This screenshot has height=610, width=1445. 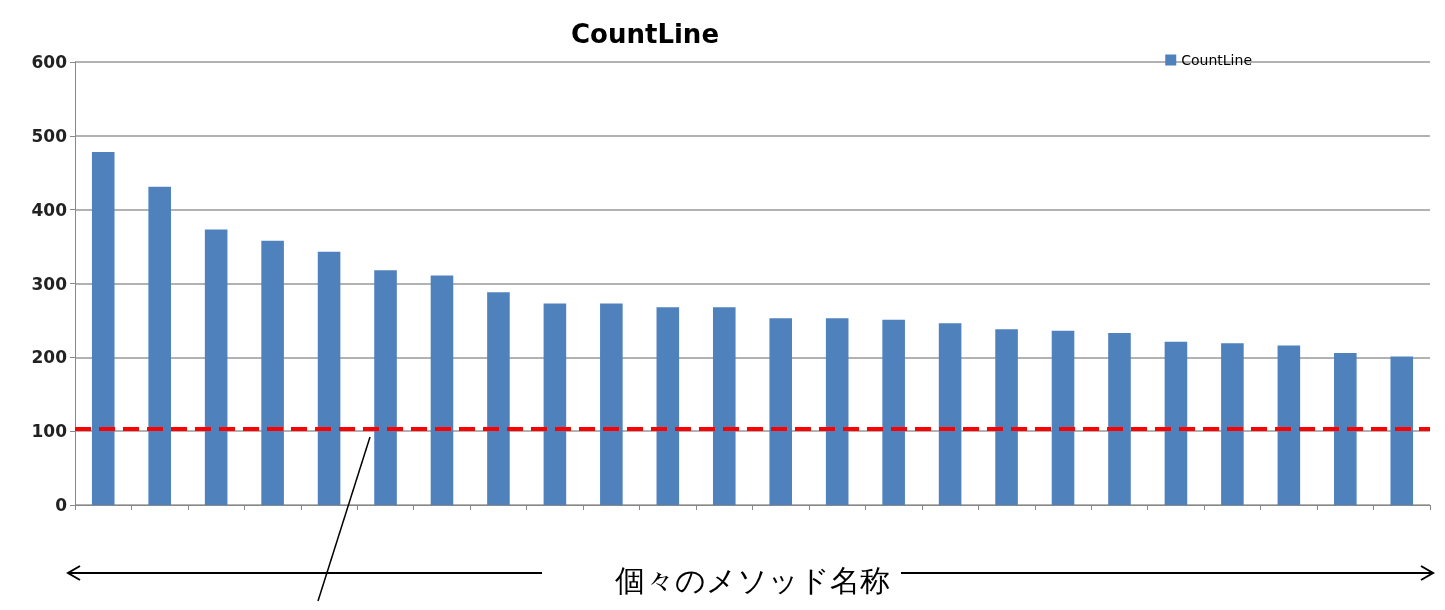 I want to click on y-tick-label: 0, so click(x=61, y=505).